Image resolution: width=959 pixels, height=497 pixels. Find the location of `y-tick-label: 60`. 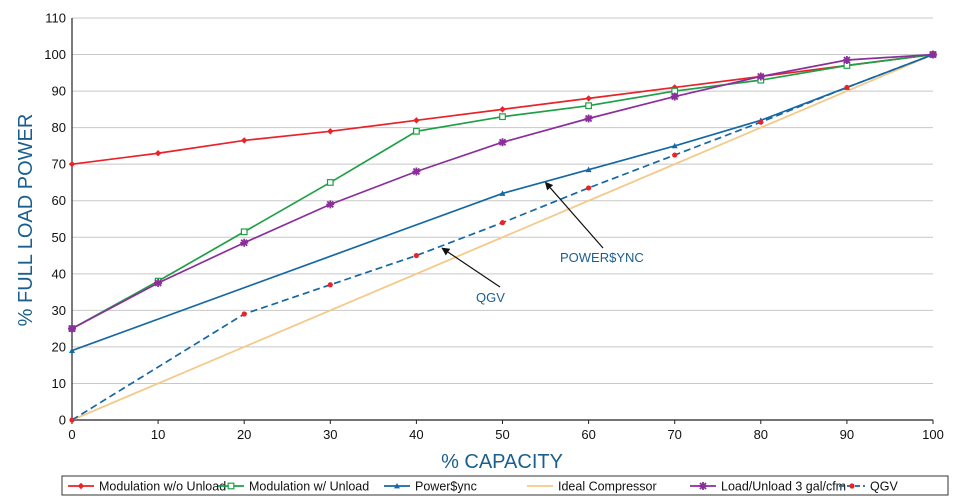

y-tick-label: 60 is located at coordinates (59, 200).